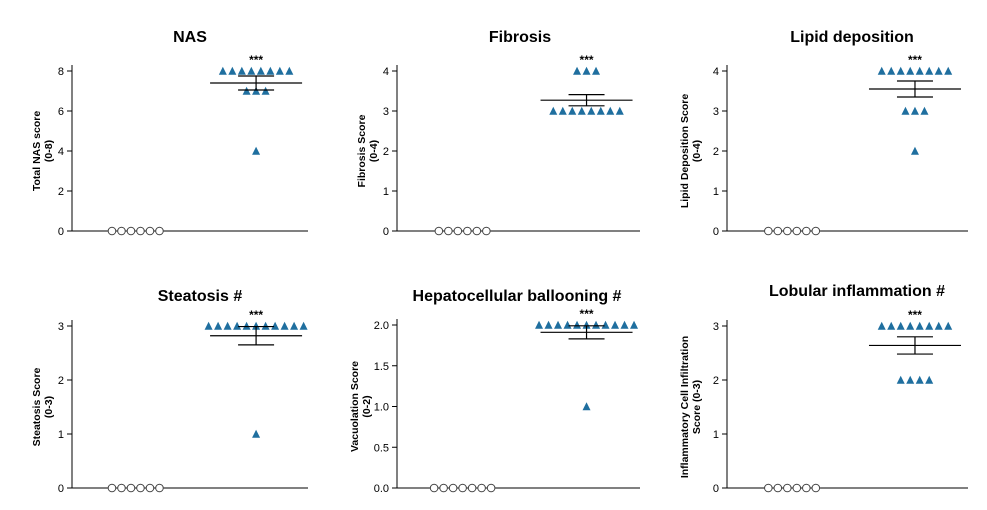  Describe the element at coordinates (697, 407) in the screenshot. I see `y-axis-label-line: Score (0-3)` at that location.